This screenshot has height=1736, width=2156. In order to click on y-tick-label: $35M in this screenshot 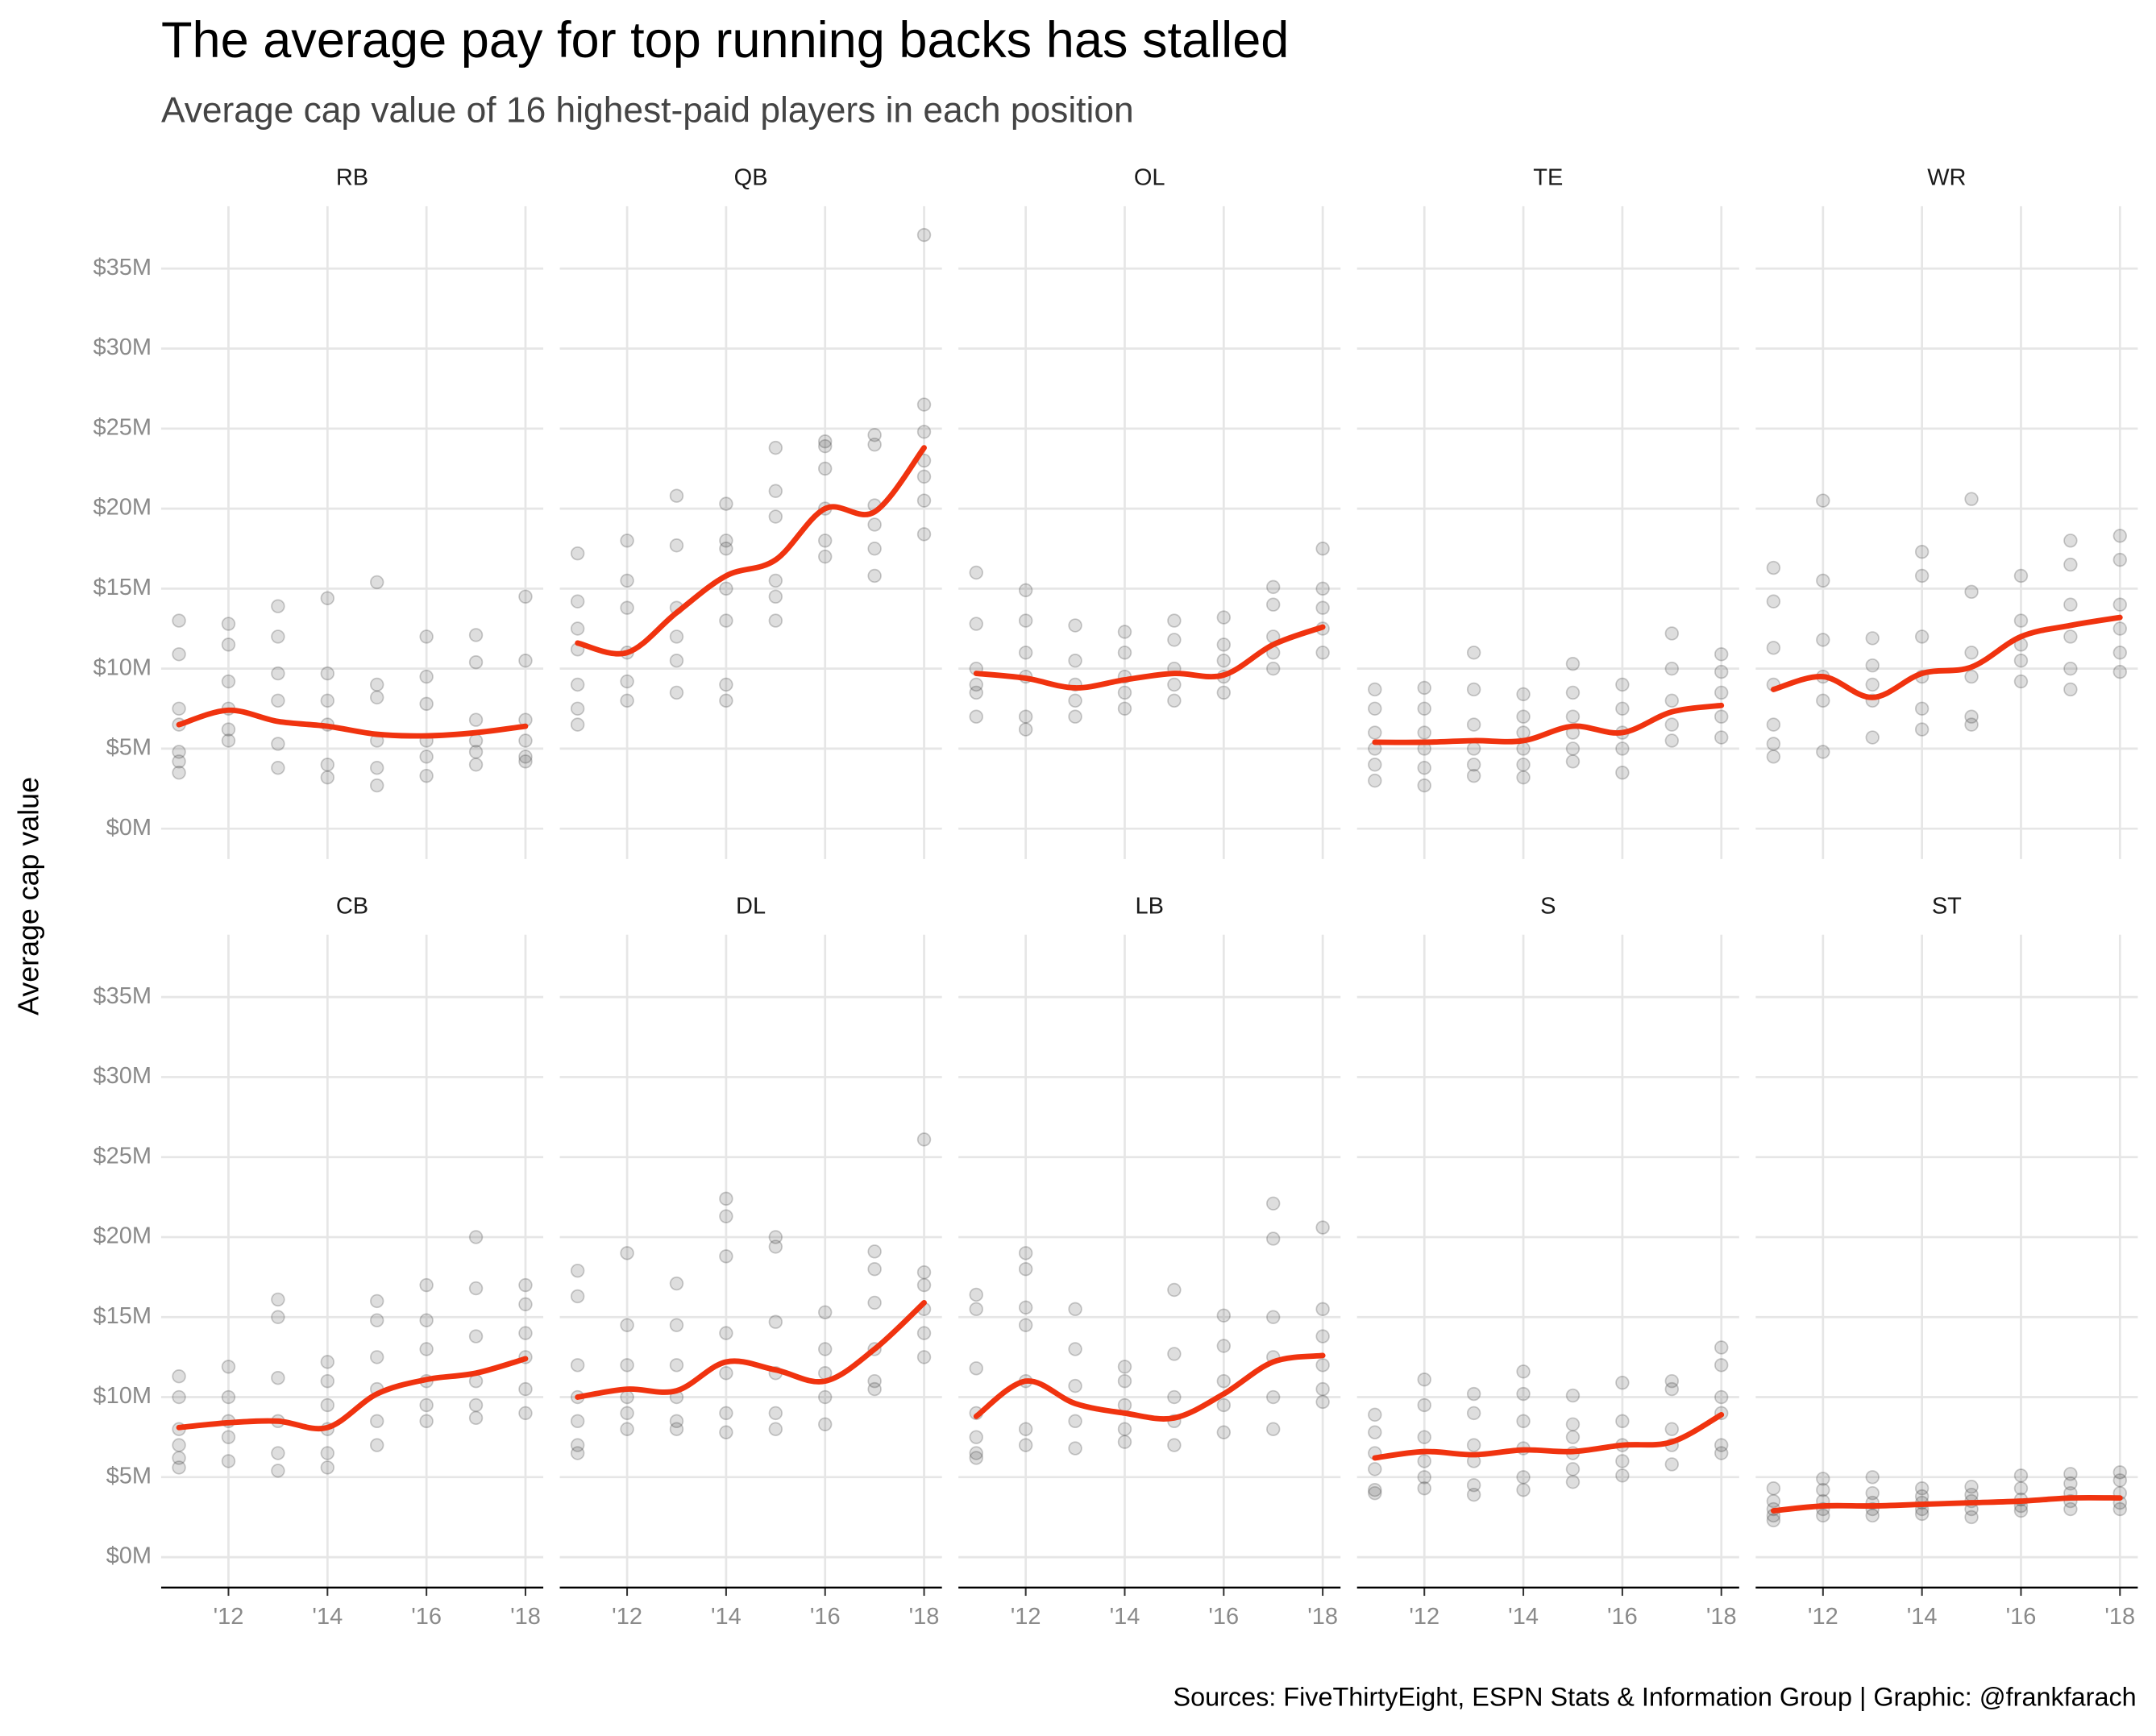, I will do `click(122, 267)`.